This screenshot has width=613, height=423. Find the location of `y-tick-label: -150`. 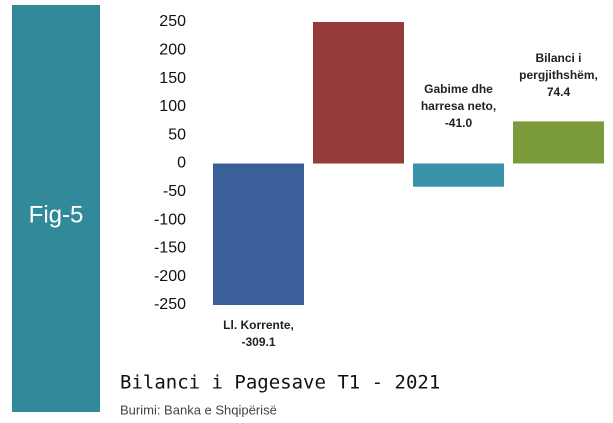

y-tick-label: -150 is located at coordinates (170, 248).